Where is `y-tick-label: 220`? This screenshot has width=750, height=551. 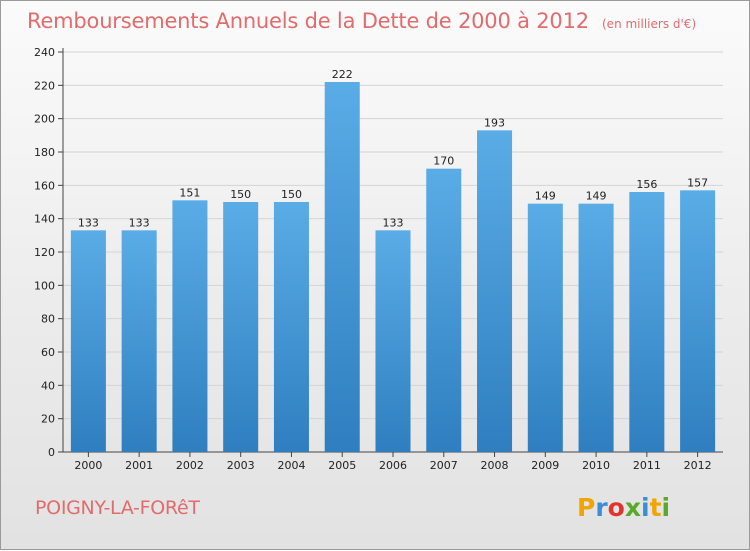 y-tick-label: 220 is located at coordinates (44, 85).